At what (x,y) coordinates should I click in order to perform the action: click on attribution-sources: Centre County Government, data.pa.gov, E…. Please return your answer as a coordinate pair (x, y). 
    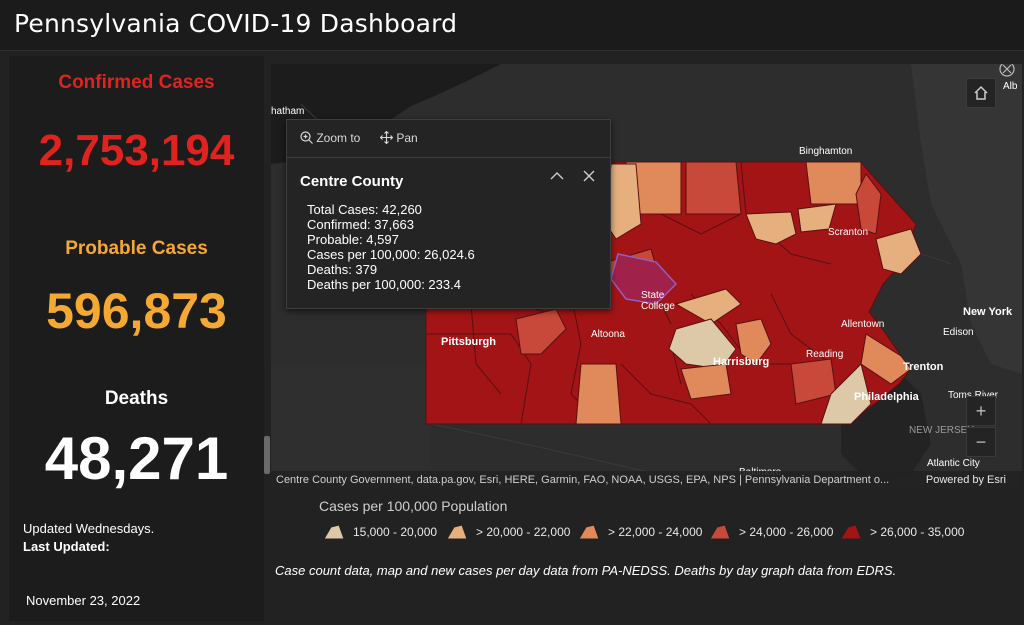
    Looking at the image, I should click on (583, 480).